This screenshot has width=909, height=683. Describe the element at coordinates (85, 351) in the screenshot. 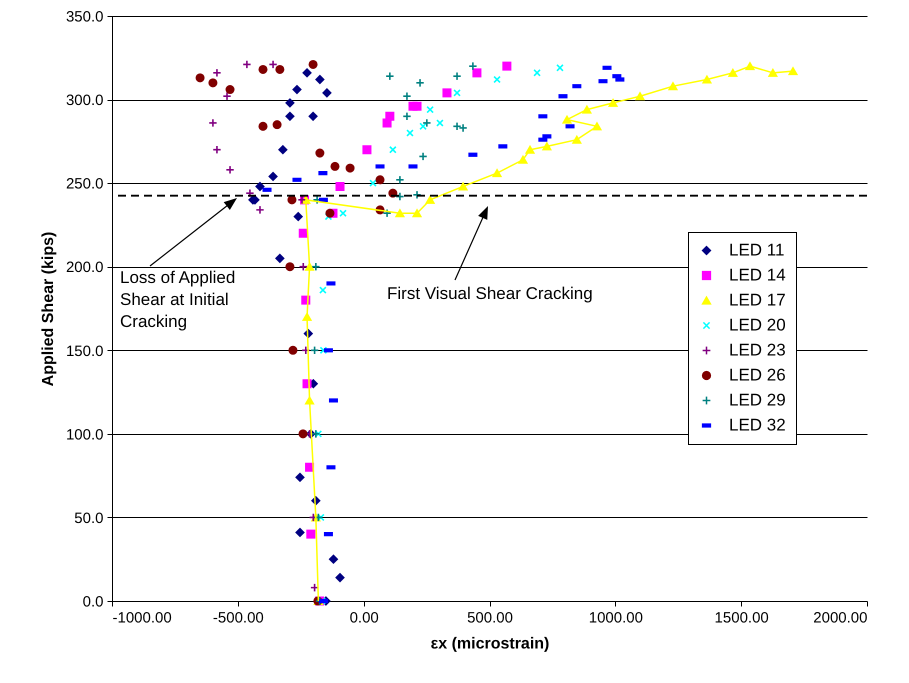

I see `y-tick-label: 150.0` at that location.